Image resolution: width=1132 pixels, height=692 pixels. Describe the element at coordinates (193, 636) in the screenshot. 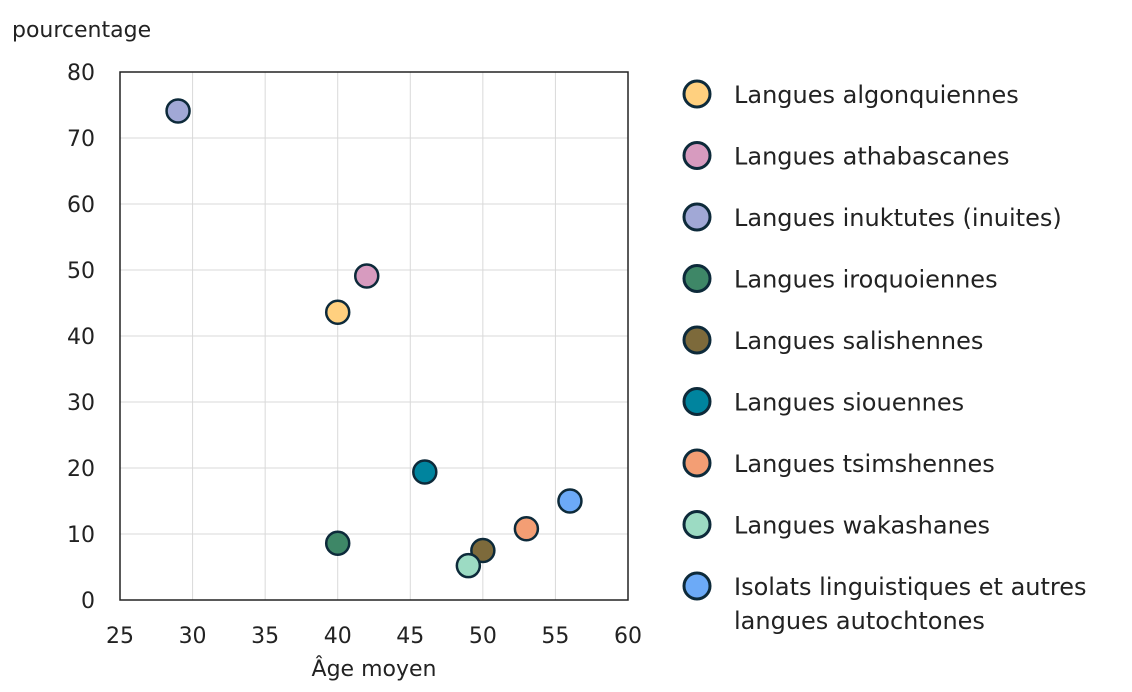

I see `x-tick-label: 30` at that location.